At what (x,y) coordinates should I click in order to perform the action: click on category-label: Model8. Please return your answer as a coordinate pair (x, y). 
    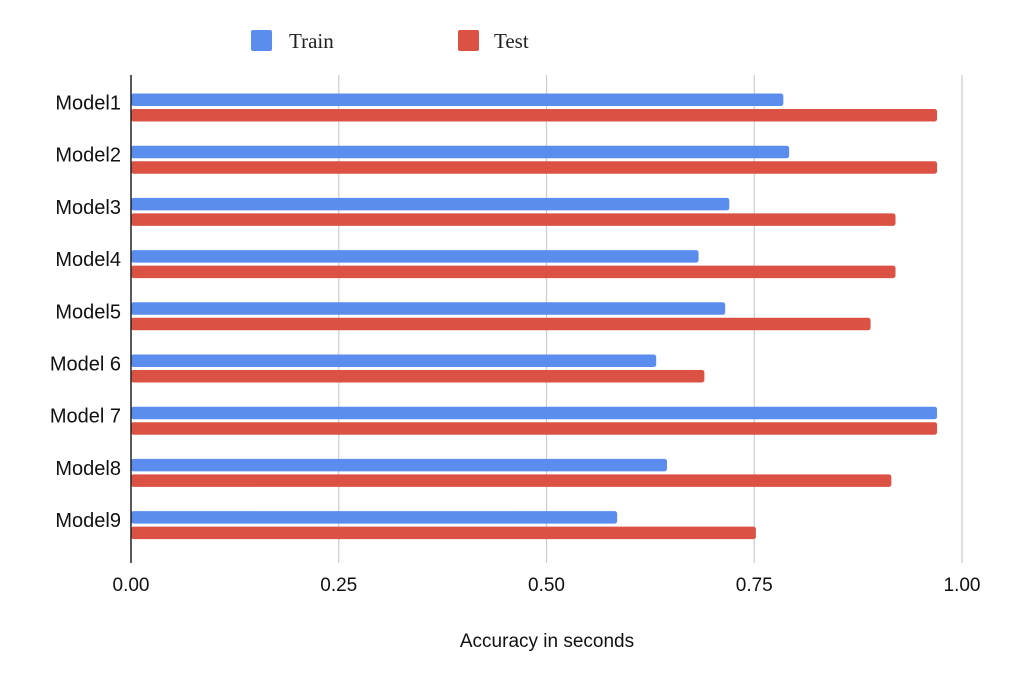
    Looking at the image, I should click on (88, 469).